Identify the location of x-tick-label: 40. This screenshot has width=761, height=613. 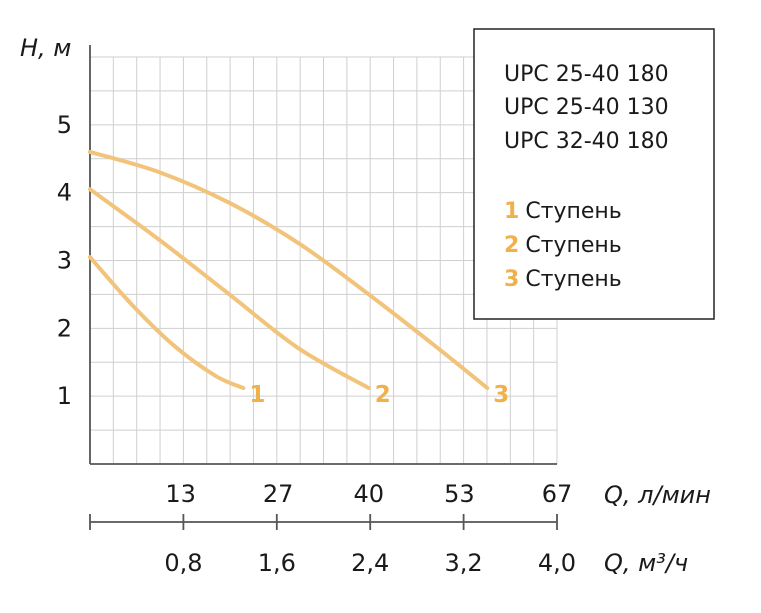
(369, 494).